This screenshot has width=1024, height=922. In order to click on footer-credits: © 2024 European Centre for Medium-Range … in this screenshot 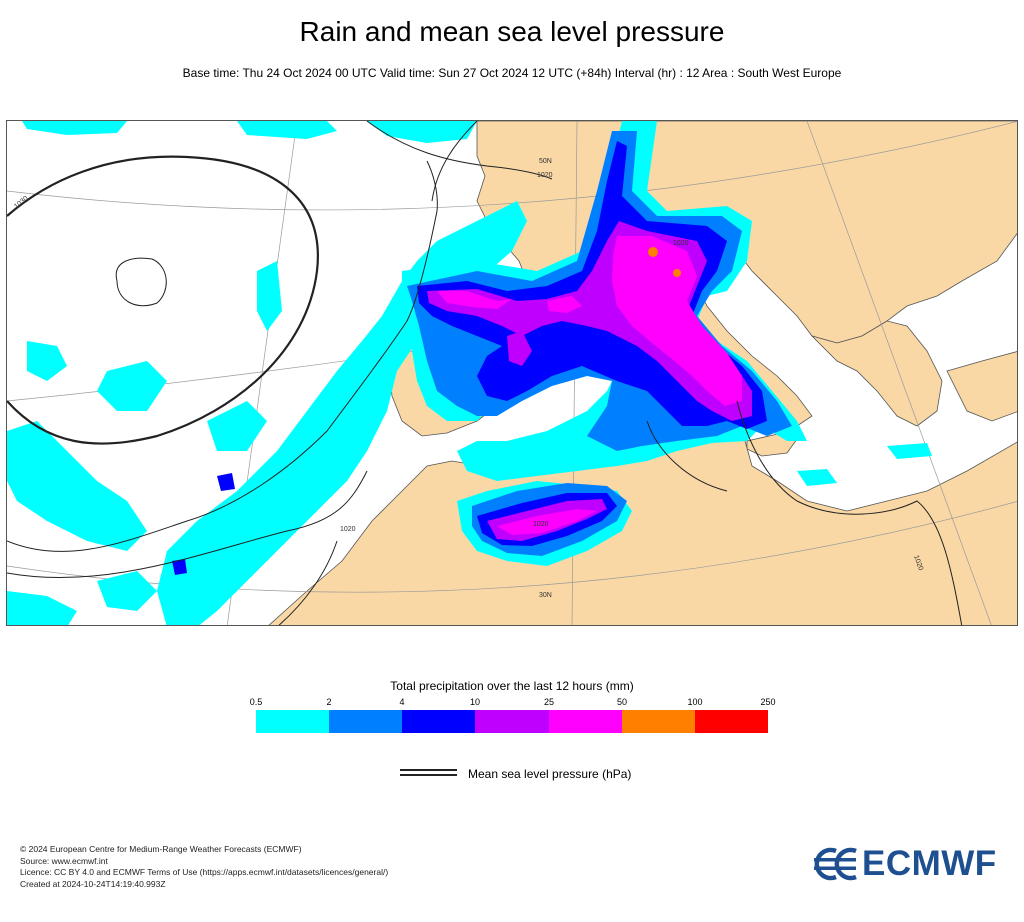, I will do `click(204, 867)`.